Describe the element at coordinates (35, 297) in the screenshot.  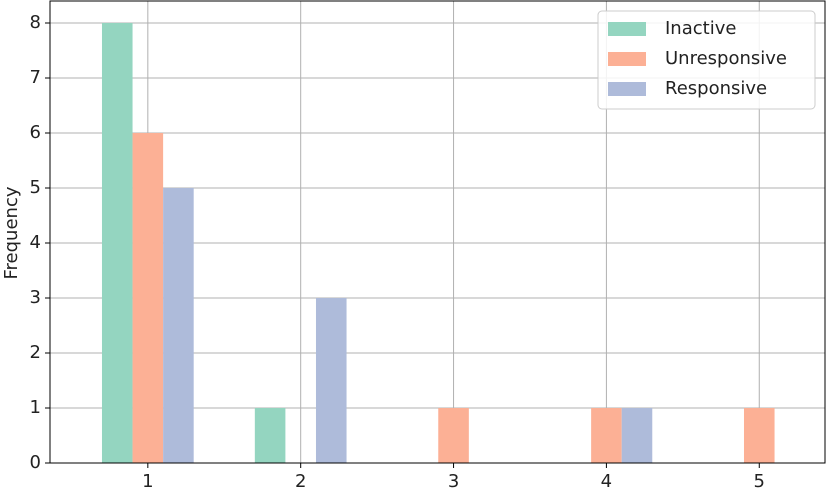
I see `y-tick-label: 3` at that location.